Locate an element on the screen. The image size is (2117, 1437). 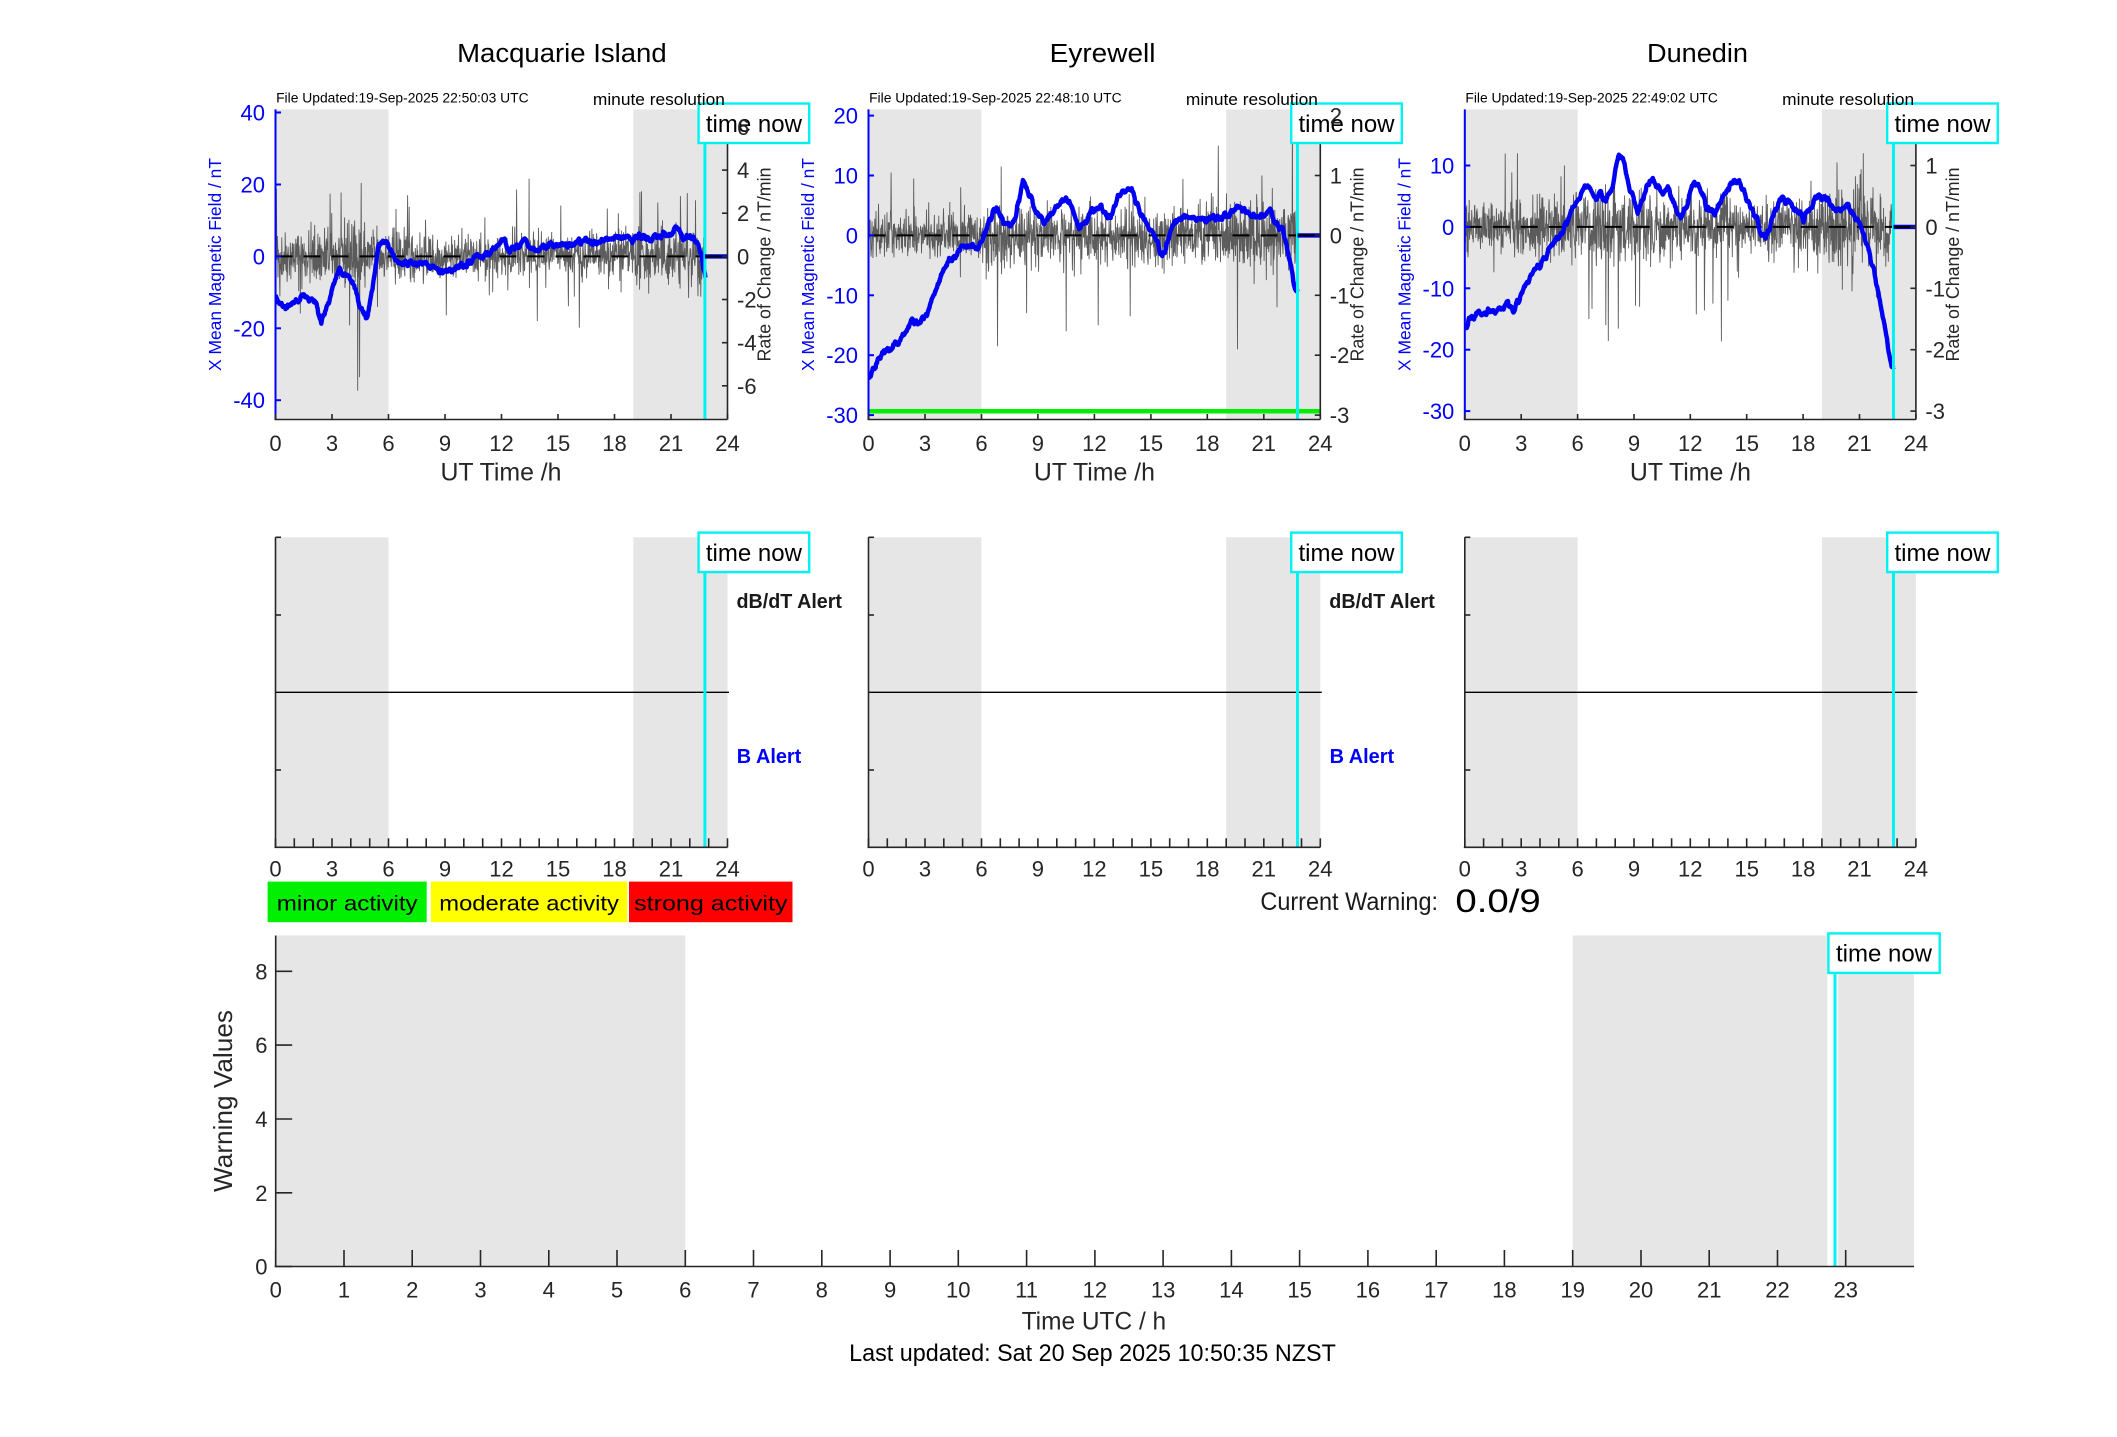
svg-text: 23 is located at coordinates (1845, 1290).